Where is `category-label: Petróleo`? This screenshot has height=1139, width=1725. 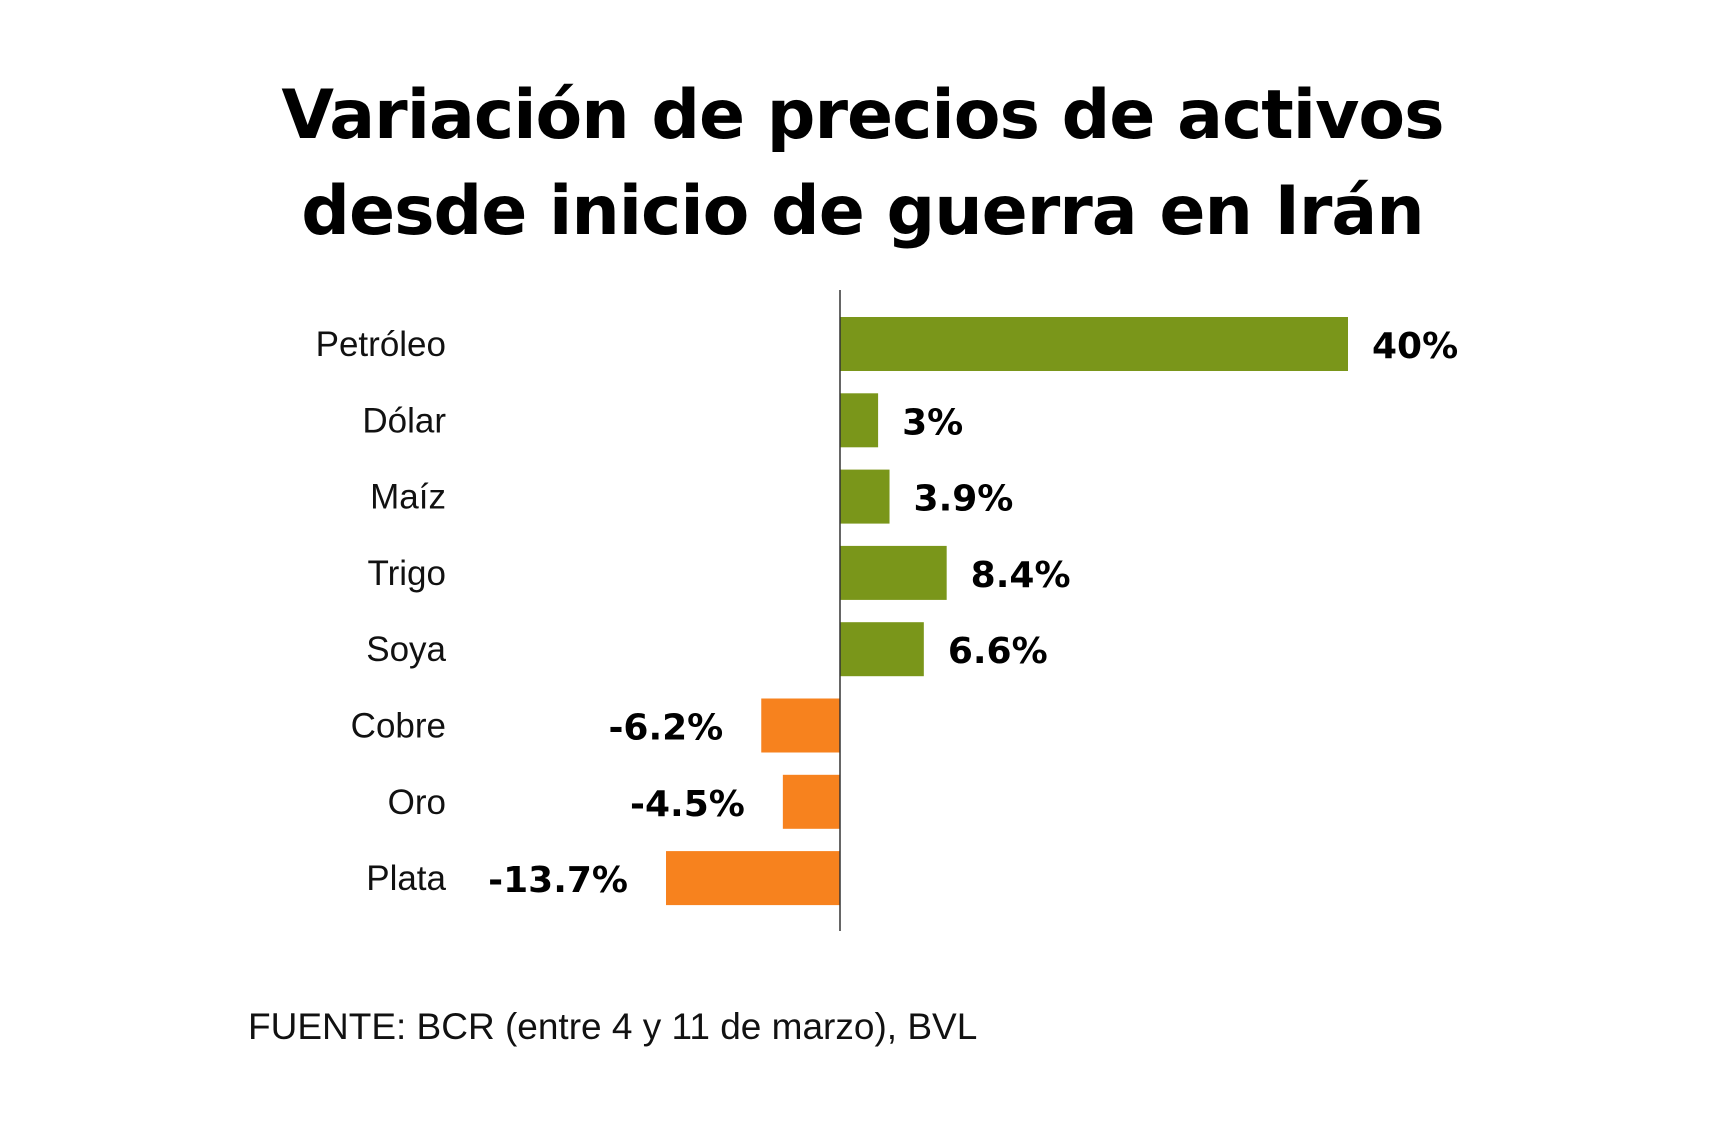 category-label: Petróleo is located at coordinates (381, 344).